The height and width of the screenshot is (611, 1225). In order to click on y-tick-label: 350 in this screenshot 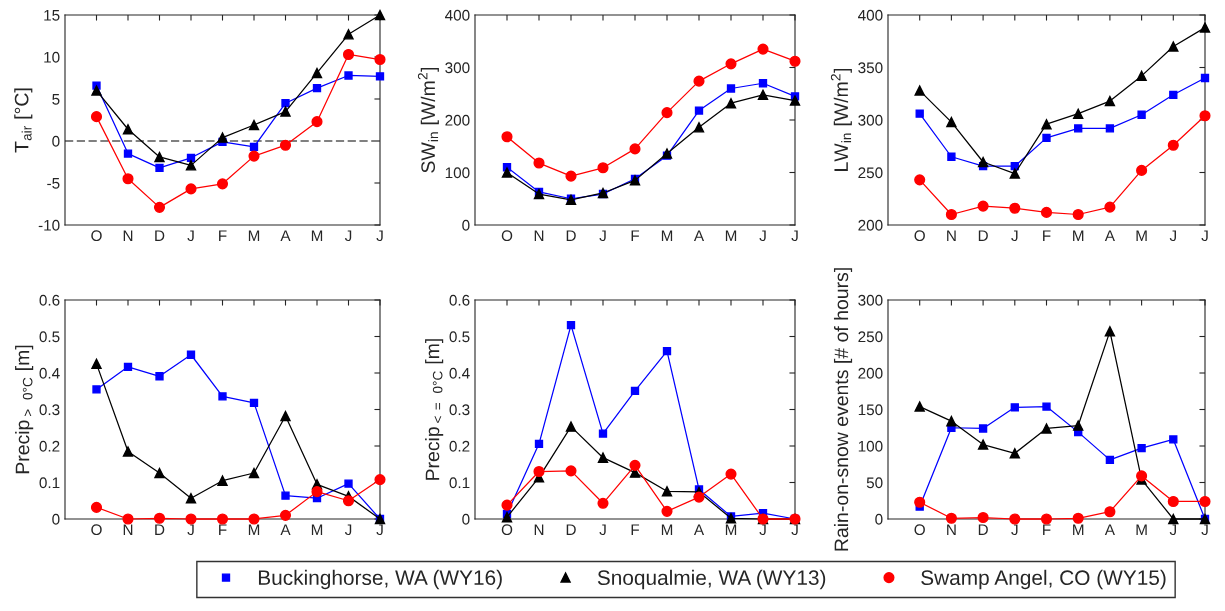, I will do `click(870, 68)`.